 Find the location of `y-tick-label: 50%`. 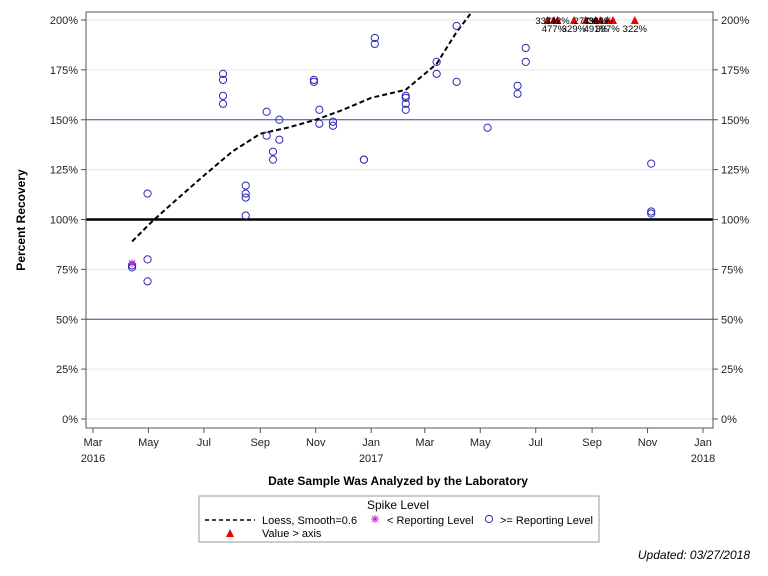

y-tick-label: 50% is located at coordinates (67, 320).